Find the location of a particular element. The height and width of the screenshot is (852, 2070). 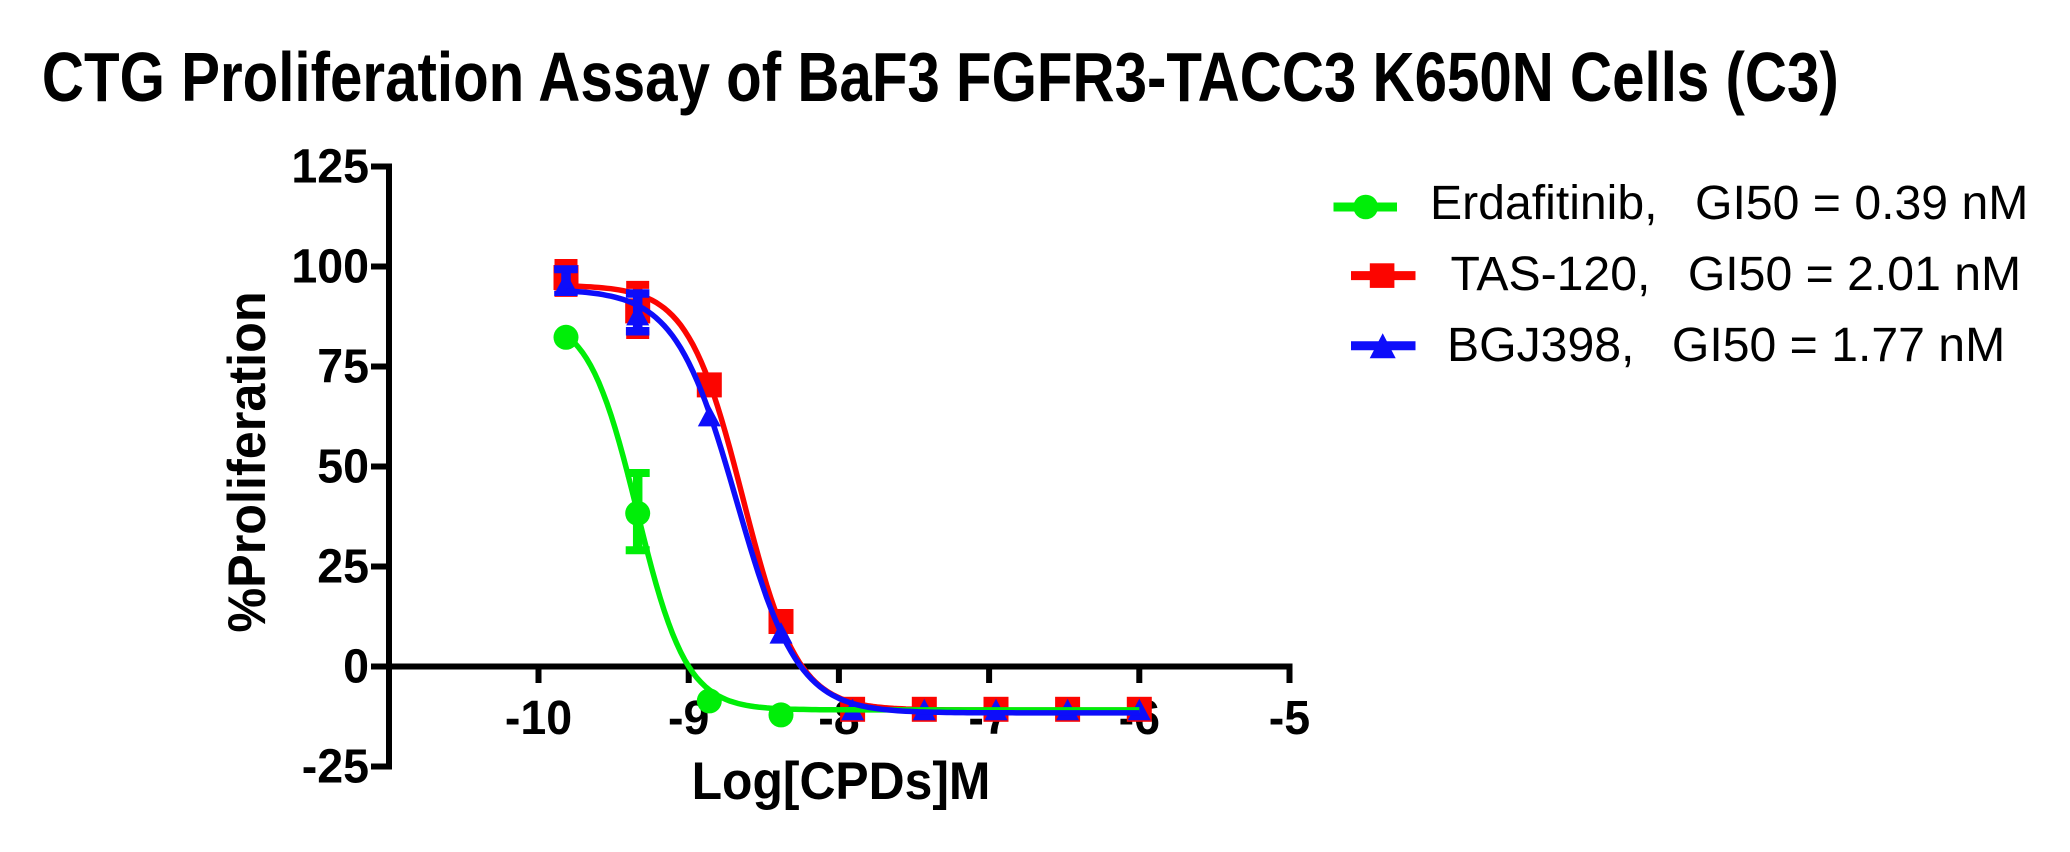

svg-text: 125 is located at coordinates (330, 167).